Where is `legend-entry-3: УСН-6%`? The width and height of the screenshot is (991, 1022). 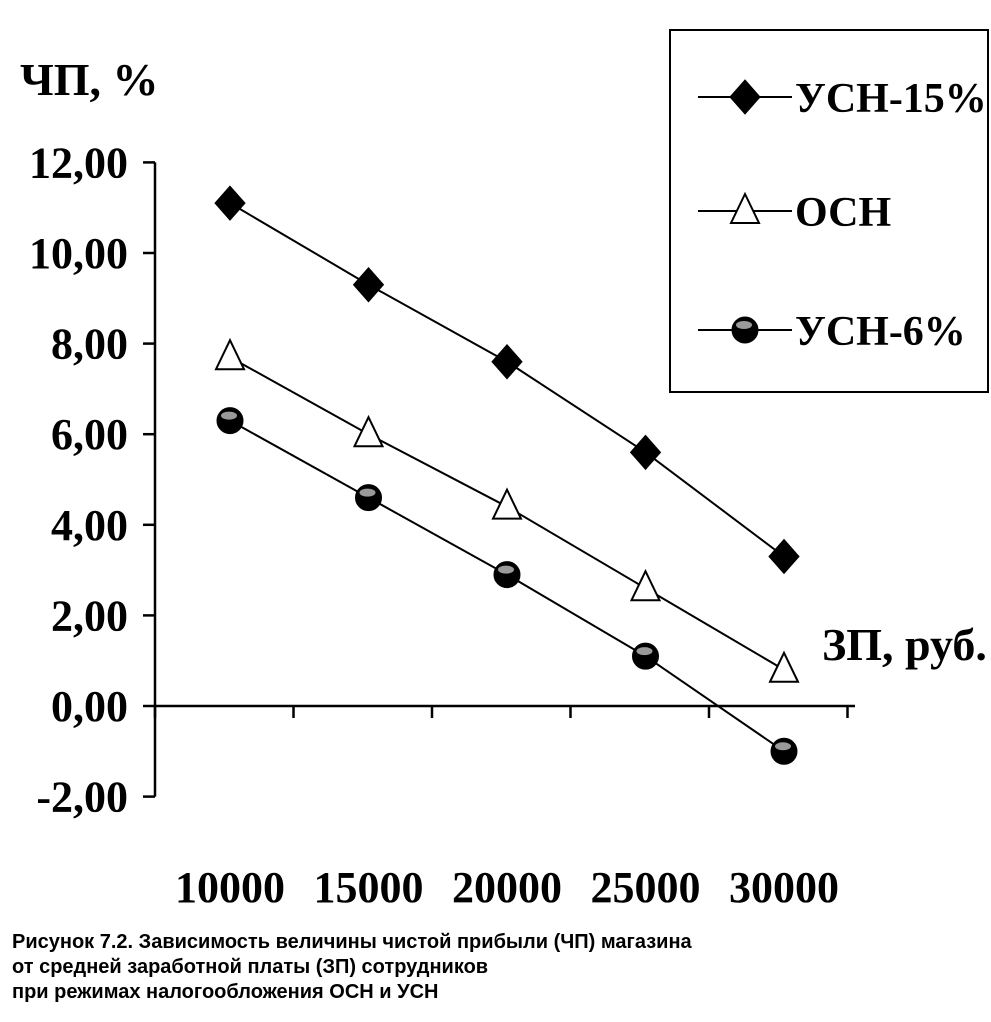 legend-entry-3: УСН-6% is located at coordinates (832, 332).